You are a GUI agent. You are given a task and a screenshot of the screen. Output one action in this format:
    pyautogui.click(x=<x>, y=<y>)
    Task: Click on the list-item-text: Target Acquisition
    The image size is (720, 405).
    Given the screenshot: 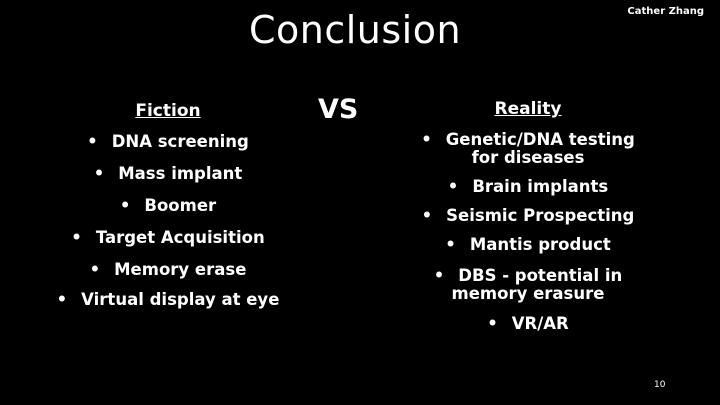 What is the action you would take?
    pyautogui.click(x=180, y=237)
    